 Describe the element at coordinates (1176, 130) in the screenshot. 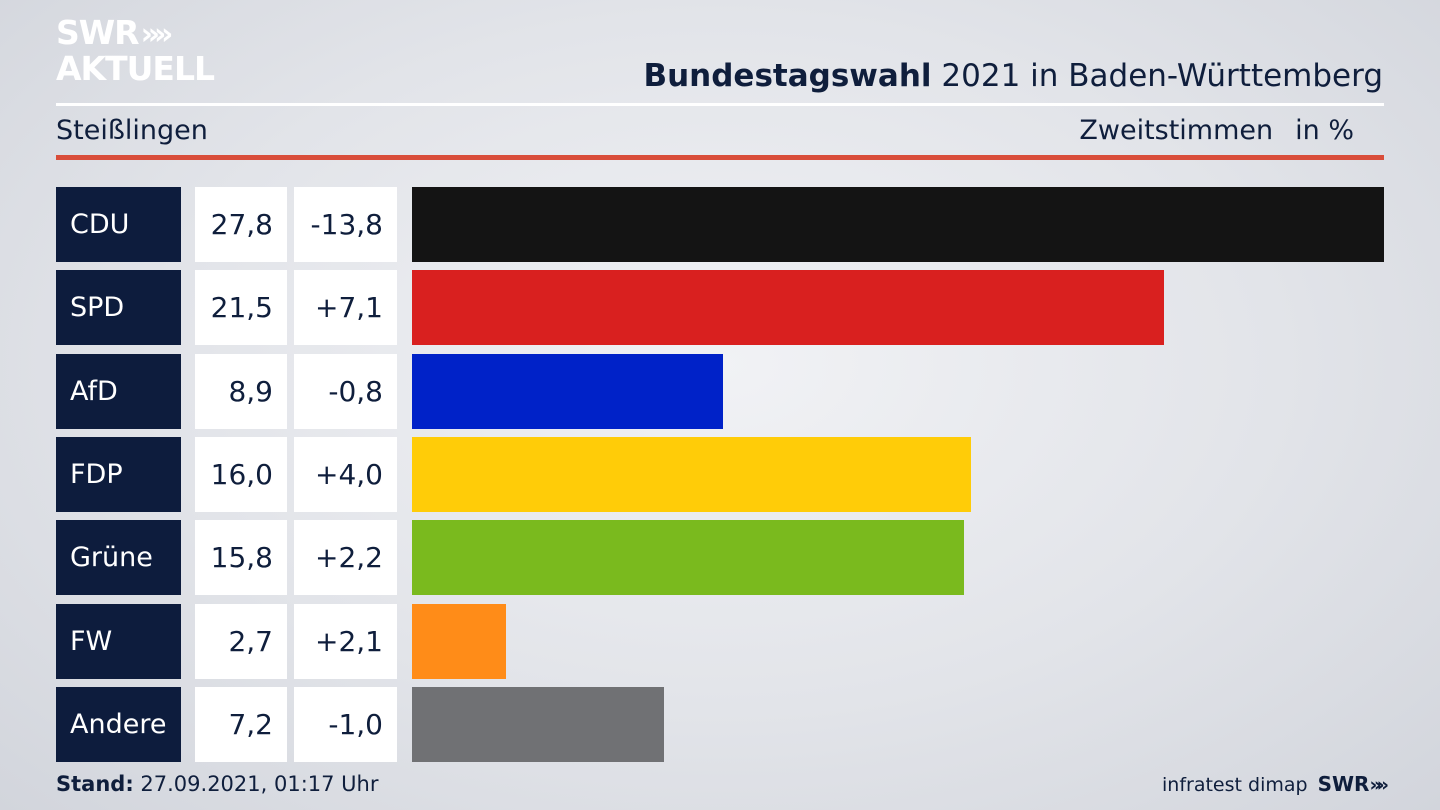

I see `metric-name: Zweitstimmen` at that location.